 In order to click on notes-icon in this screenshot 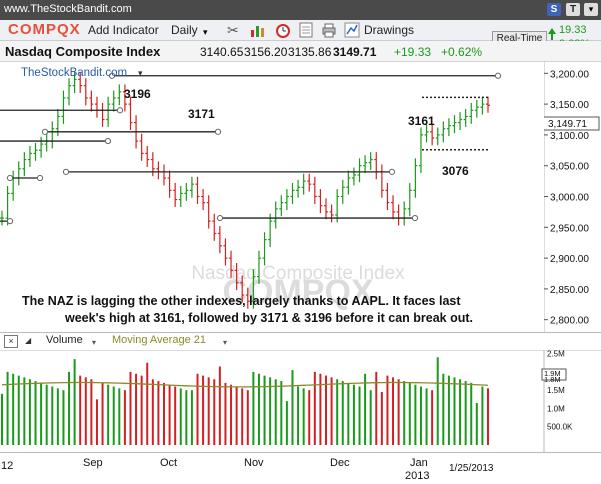, I will do `click(306, 30)`.